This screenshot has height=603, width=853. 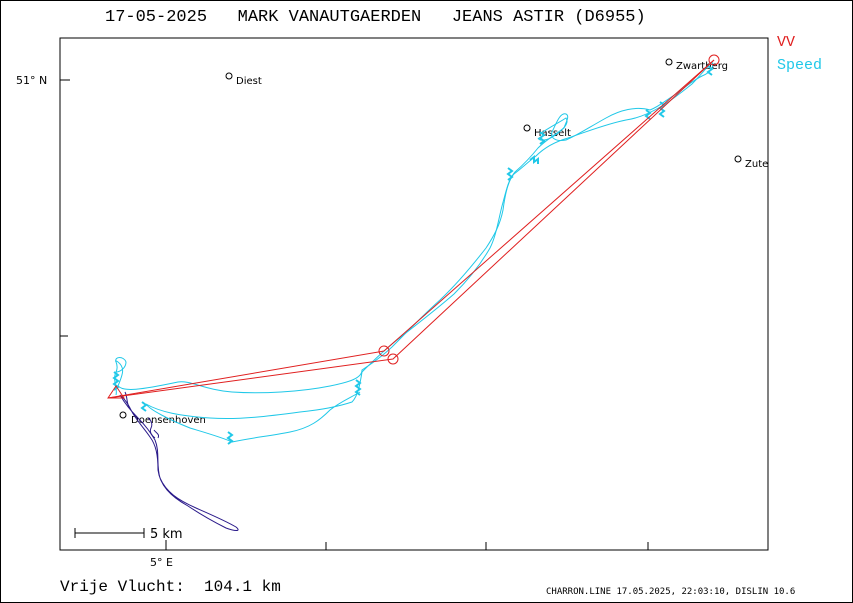 I want to click on track-speed-hasselt-loop, so click(x=552, y=129).